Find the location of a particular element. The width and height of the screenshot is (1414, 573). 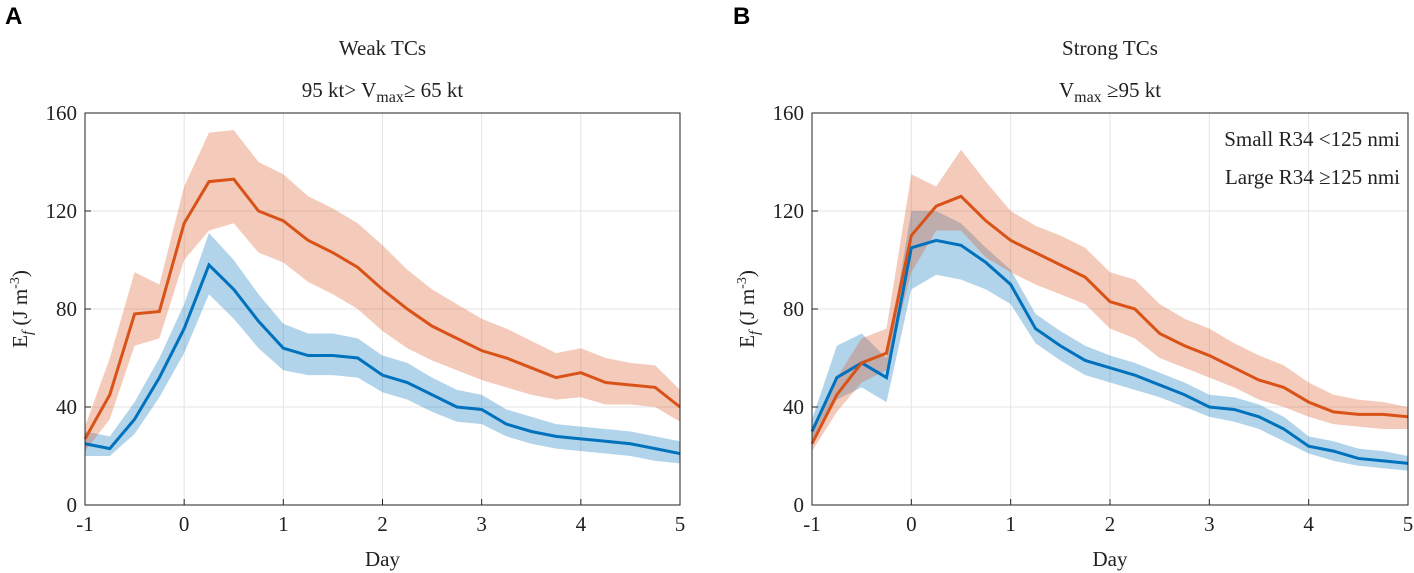

subtitle-text: 95 kt> V is located at coordinates (339, 90).